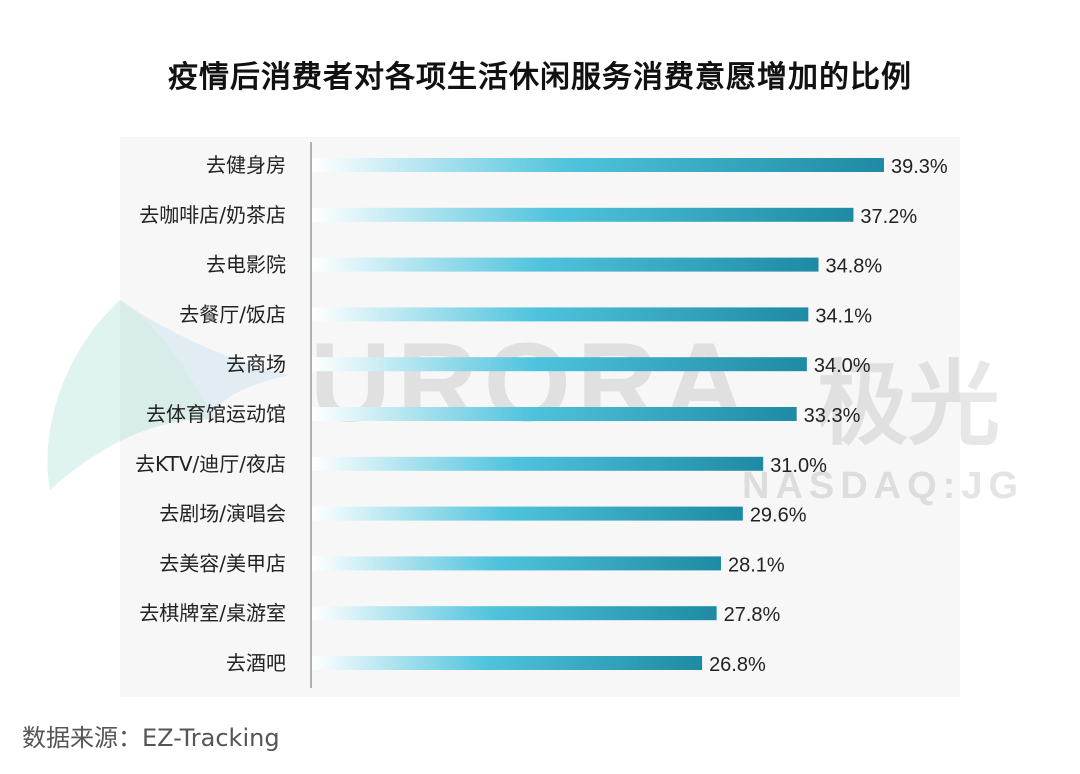  I want to click on category-label: 去商场, so click(256, 364).